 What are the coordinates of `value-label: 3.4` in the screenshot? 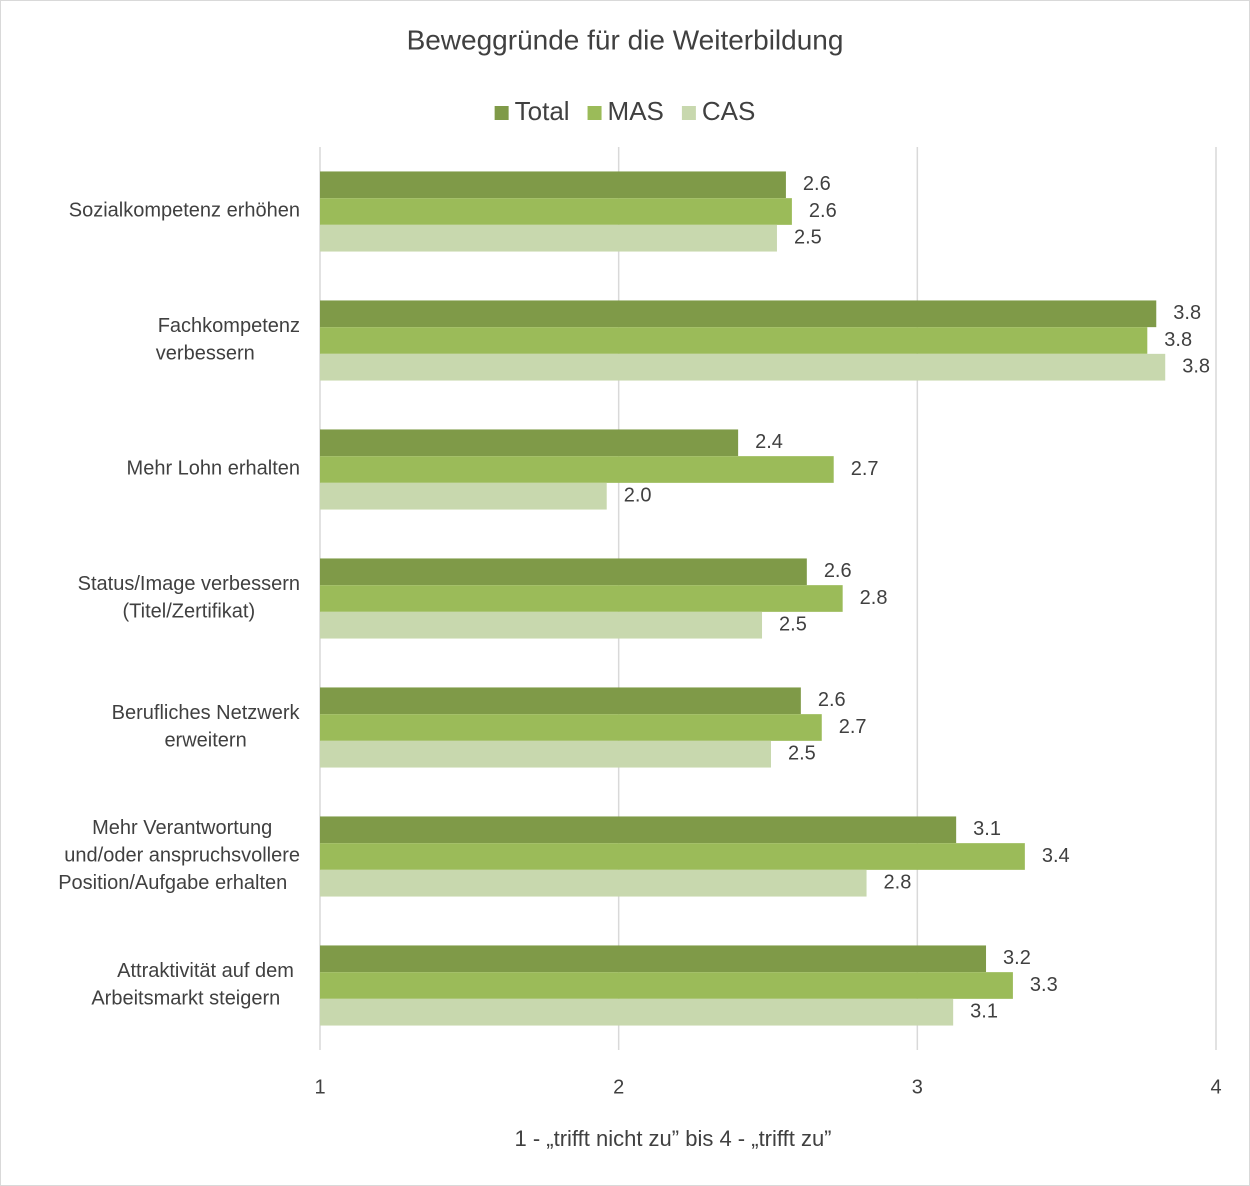 It's located at (1056, 856).